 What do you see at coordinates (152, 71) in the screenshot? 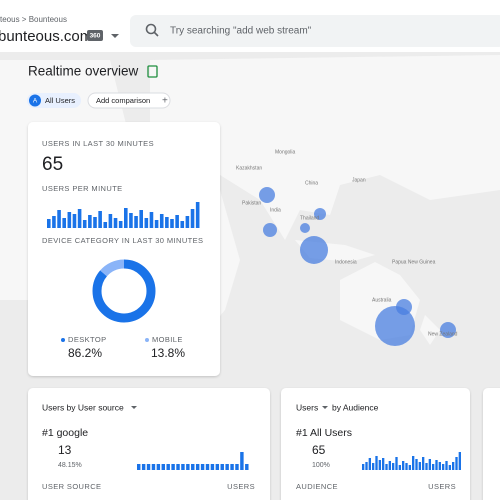
I see `title-icon` at bounding box center [152, 71].